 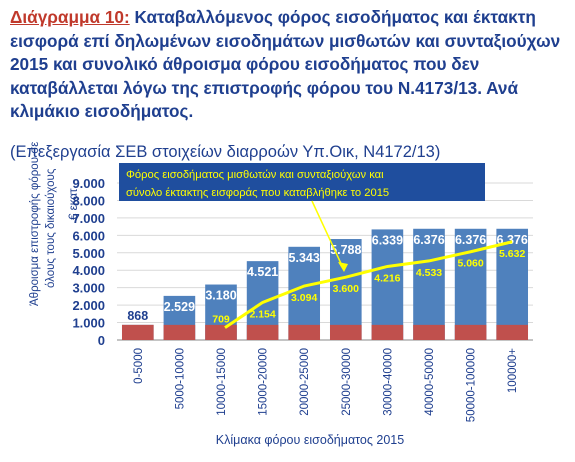 What do you see at coordinates (88, 218) in the screenshot?
I see `y-tick-label: 7.000` at bounding box center [88, 218].